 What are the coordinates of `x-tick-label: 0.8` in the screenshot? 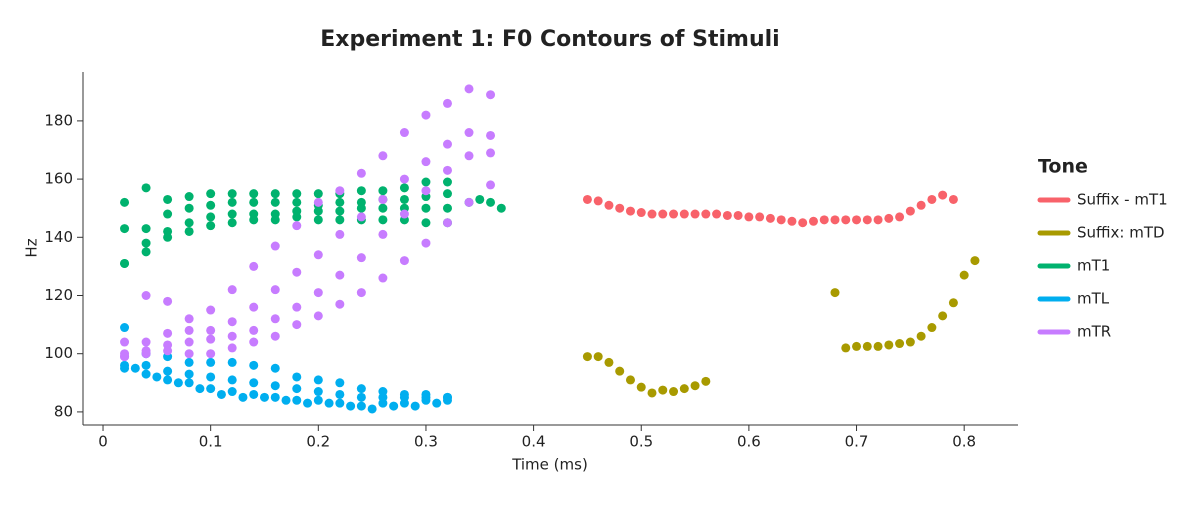 It's located at (964, 442).